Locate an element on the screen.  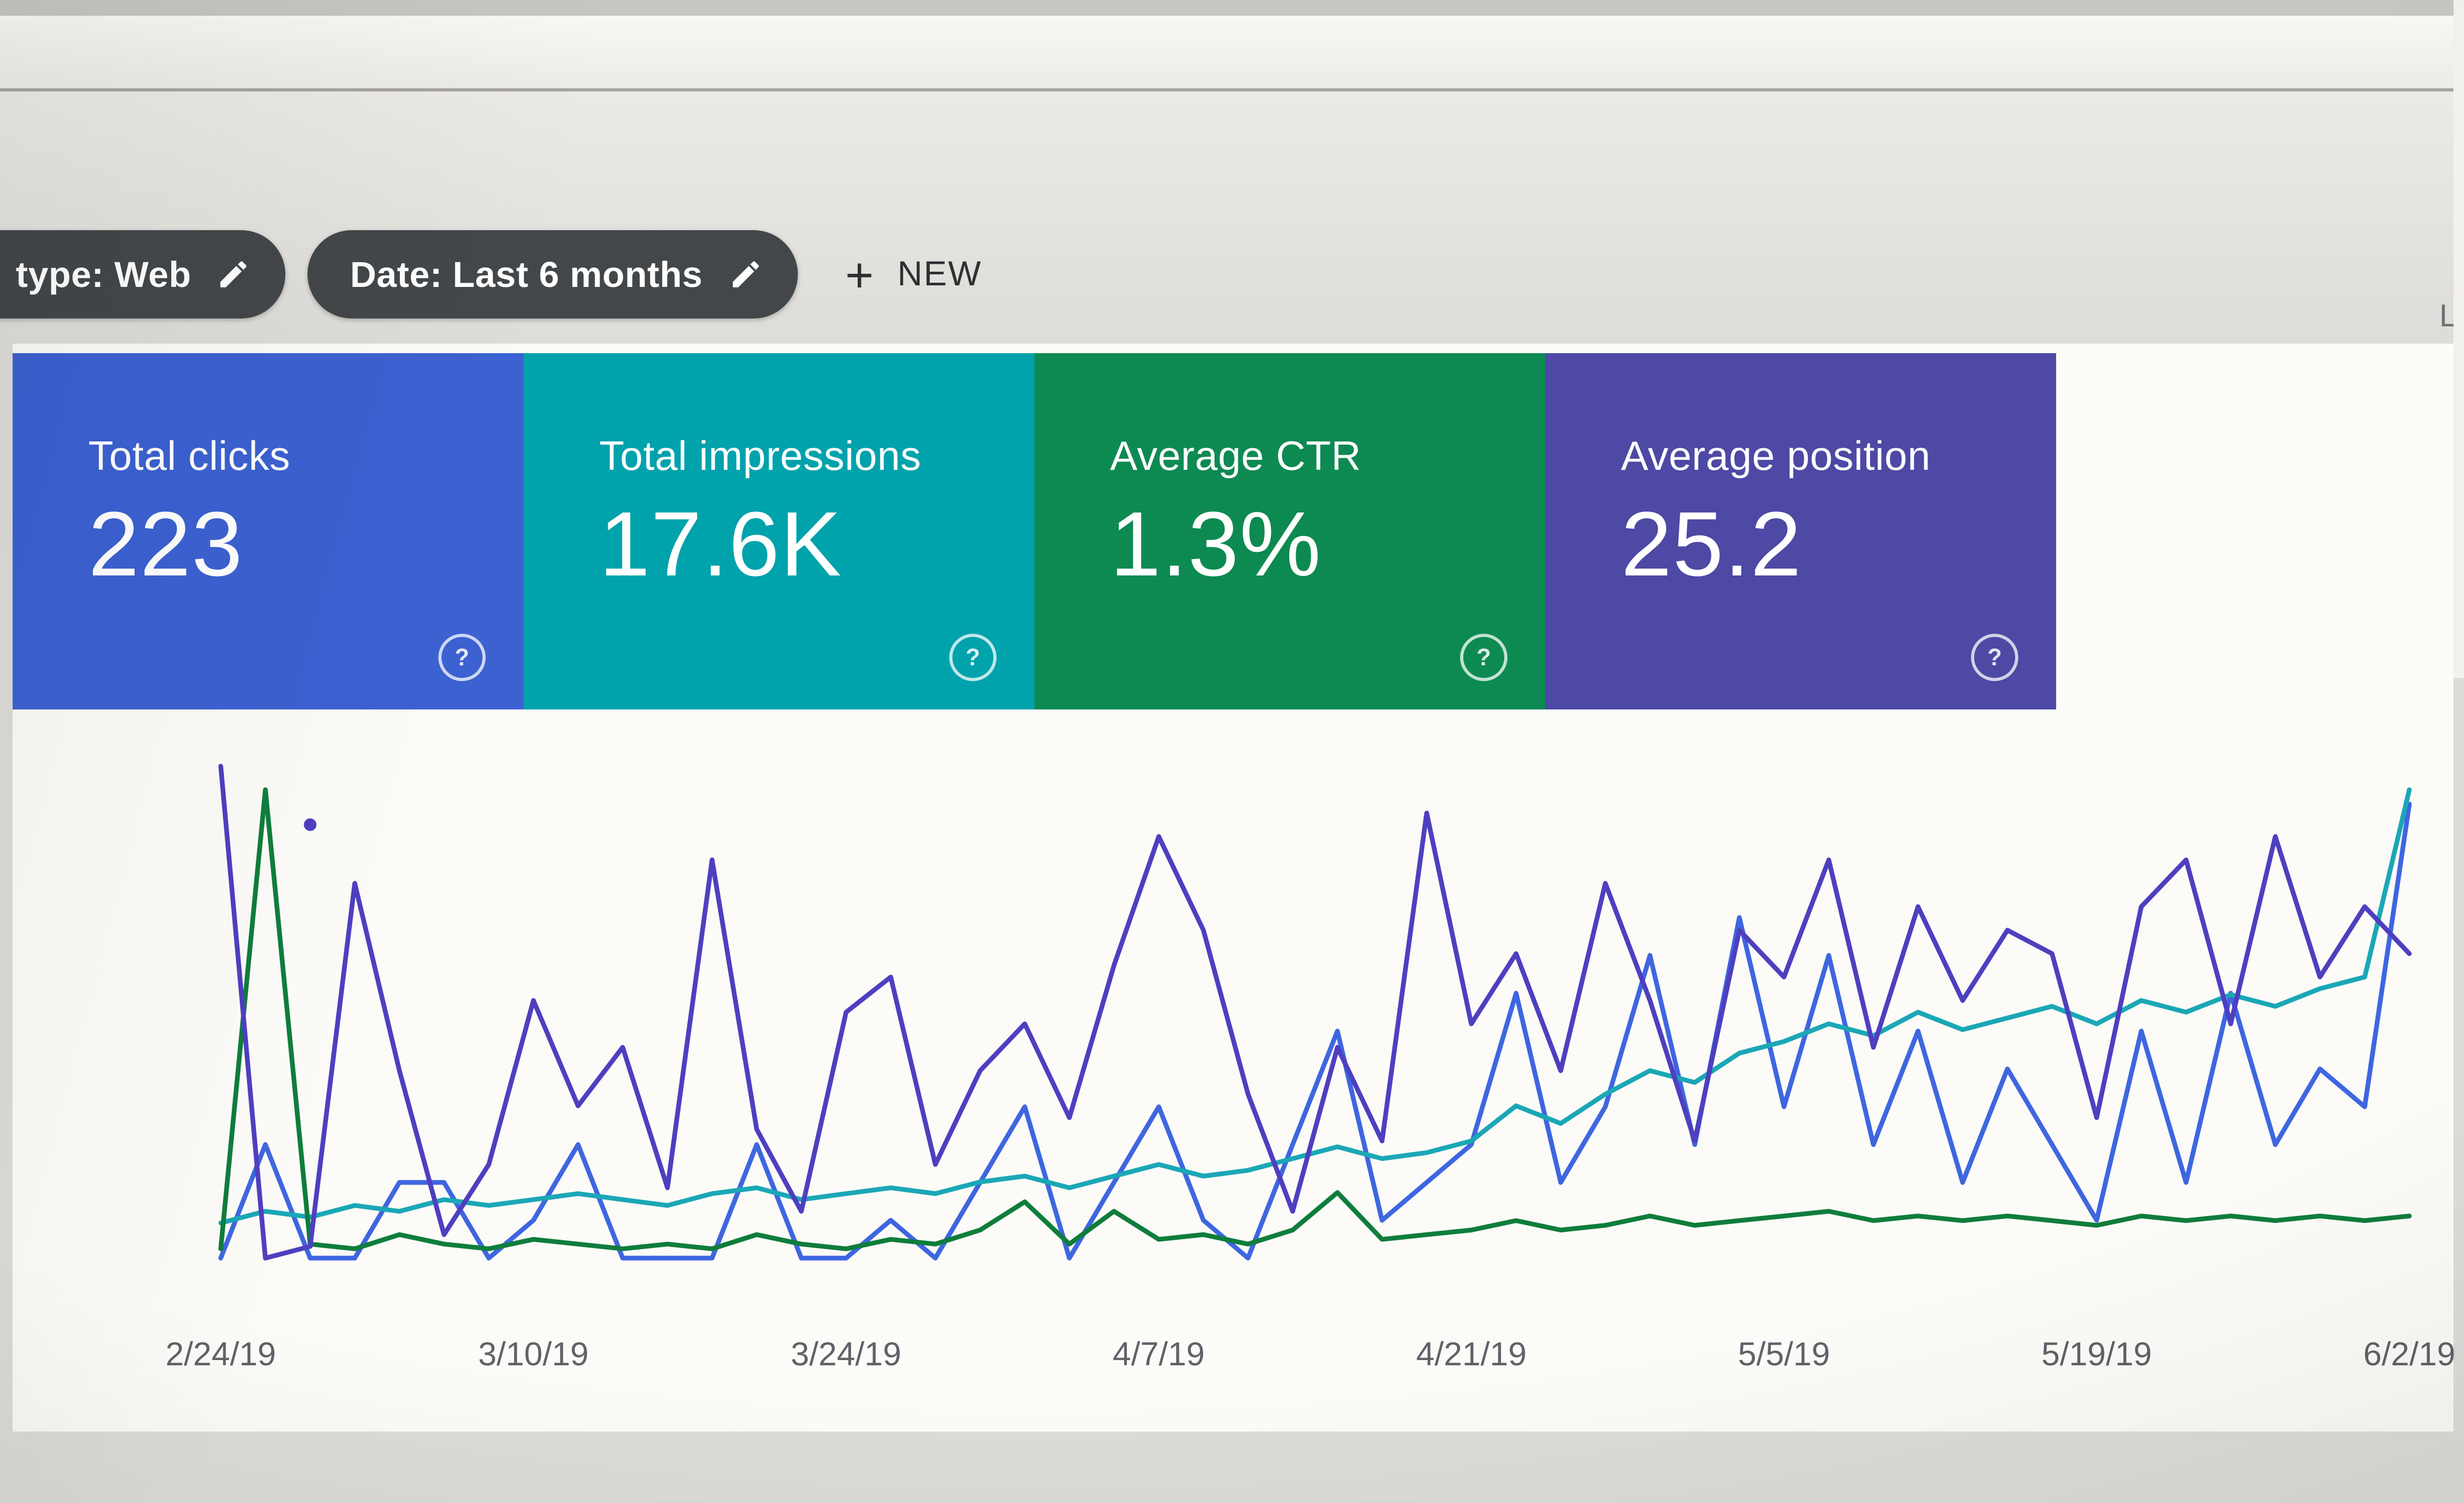
x-axis-label: 5/19/19 is located at coordinates (2096, 1355).